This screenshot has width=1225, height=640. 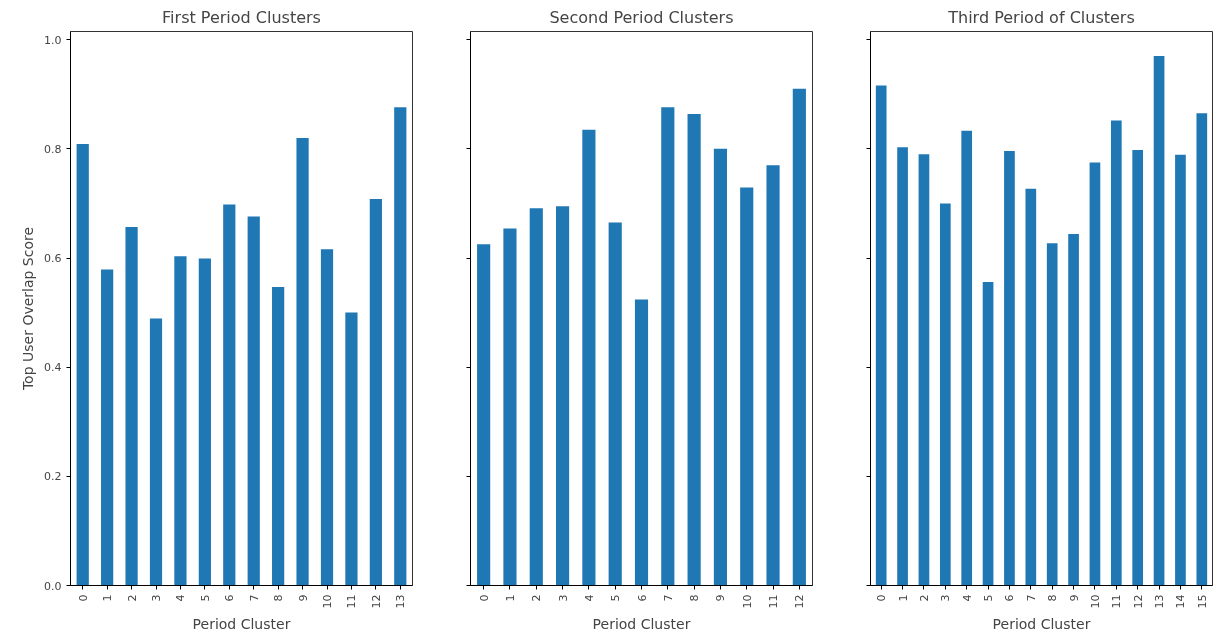 What do you see at coordinates (53, 40) in the screenshot?
I see `y-tick-label: 1.0` at bounding box center [53, 40].